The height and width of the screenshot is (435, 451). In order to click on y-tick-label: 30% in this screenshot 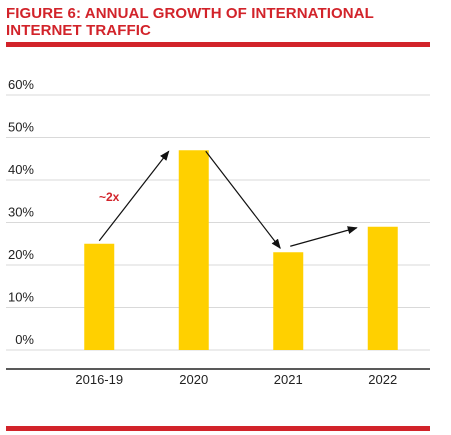, I will do `click(21, 212)`.